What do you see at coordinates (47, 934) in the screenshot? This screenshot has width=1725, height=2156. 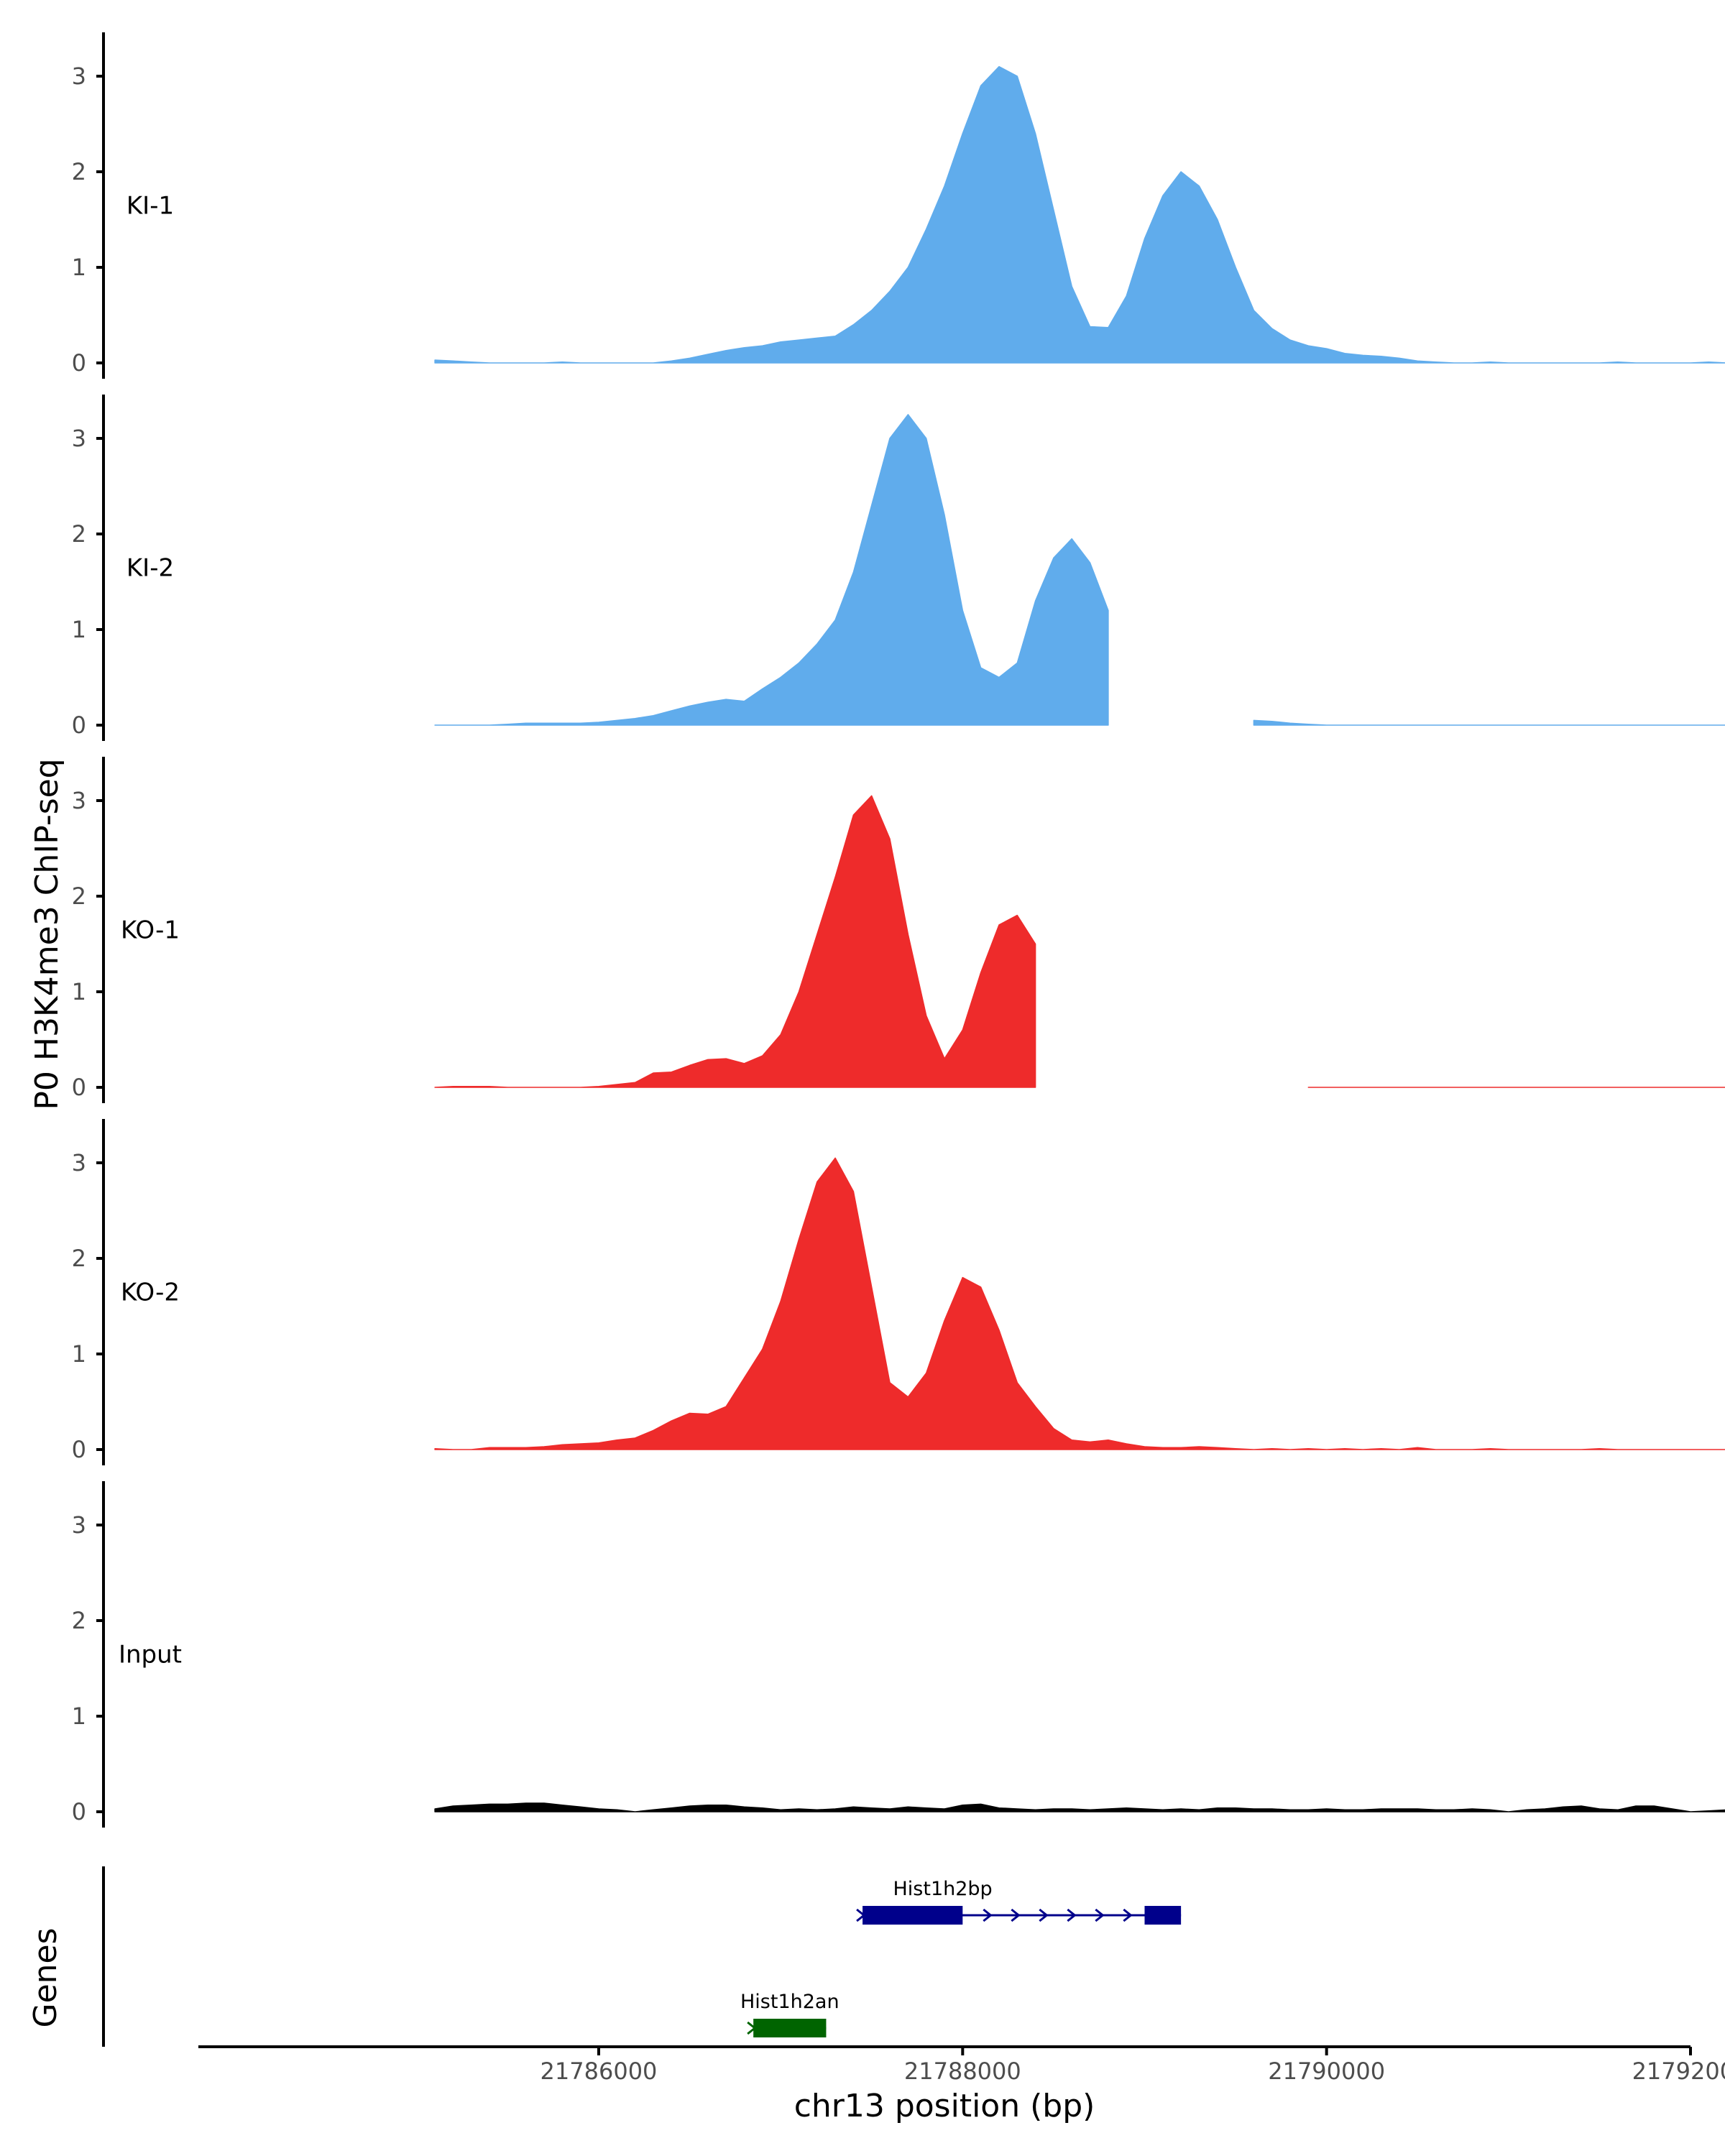 I see `y-axis-title: P0 H3K4me3 ChIP-seq` at bounding box center [47, 934].